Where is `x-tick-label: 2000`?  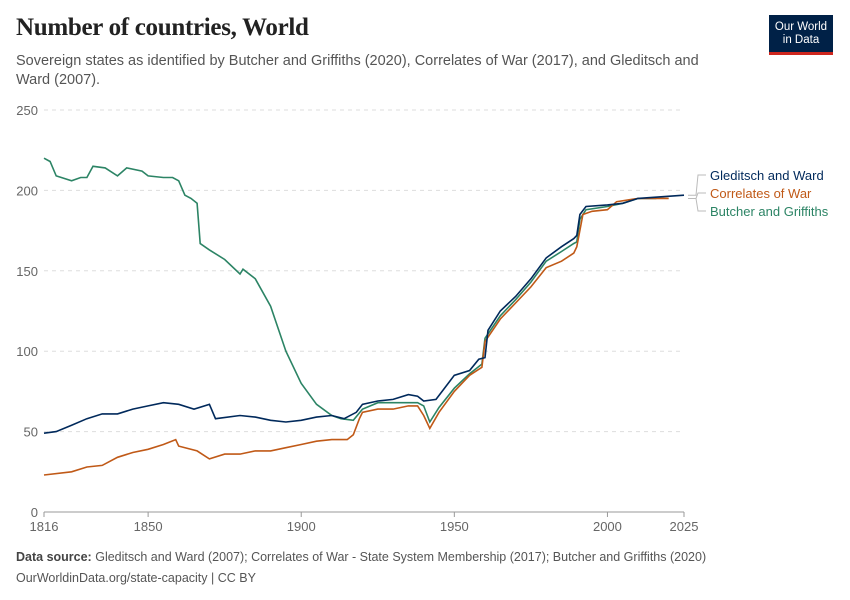 x-tick-label: 2000 is located at coordinates (607, 526).